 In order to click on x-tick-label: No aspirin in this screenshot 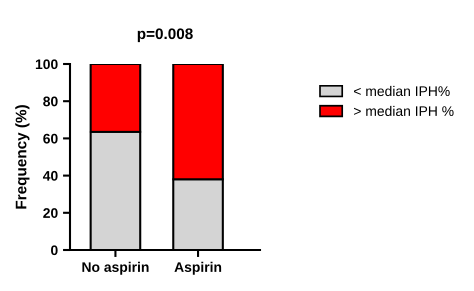, I will do `click(115, 268)`.